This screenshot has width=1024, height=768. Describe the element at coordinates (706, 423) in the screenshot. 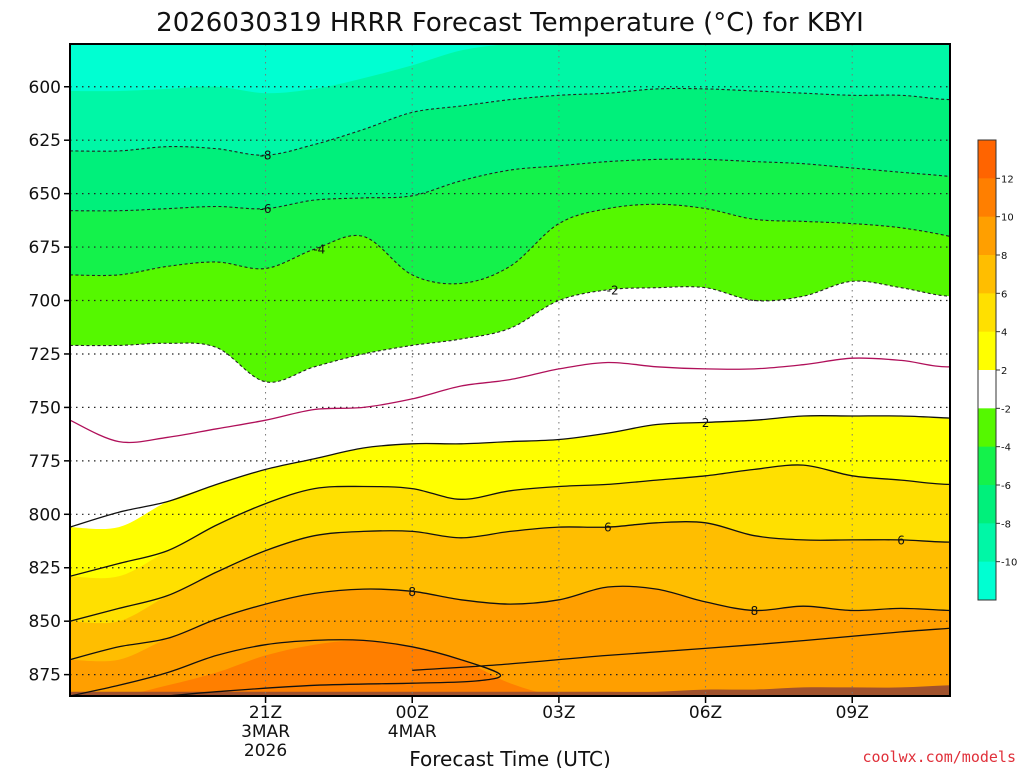

I see `isotherm-label-4: 2` at that location.